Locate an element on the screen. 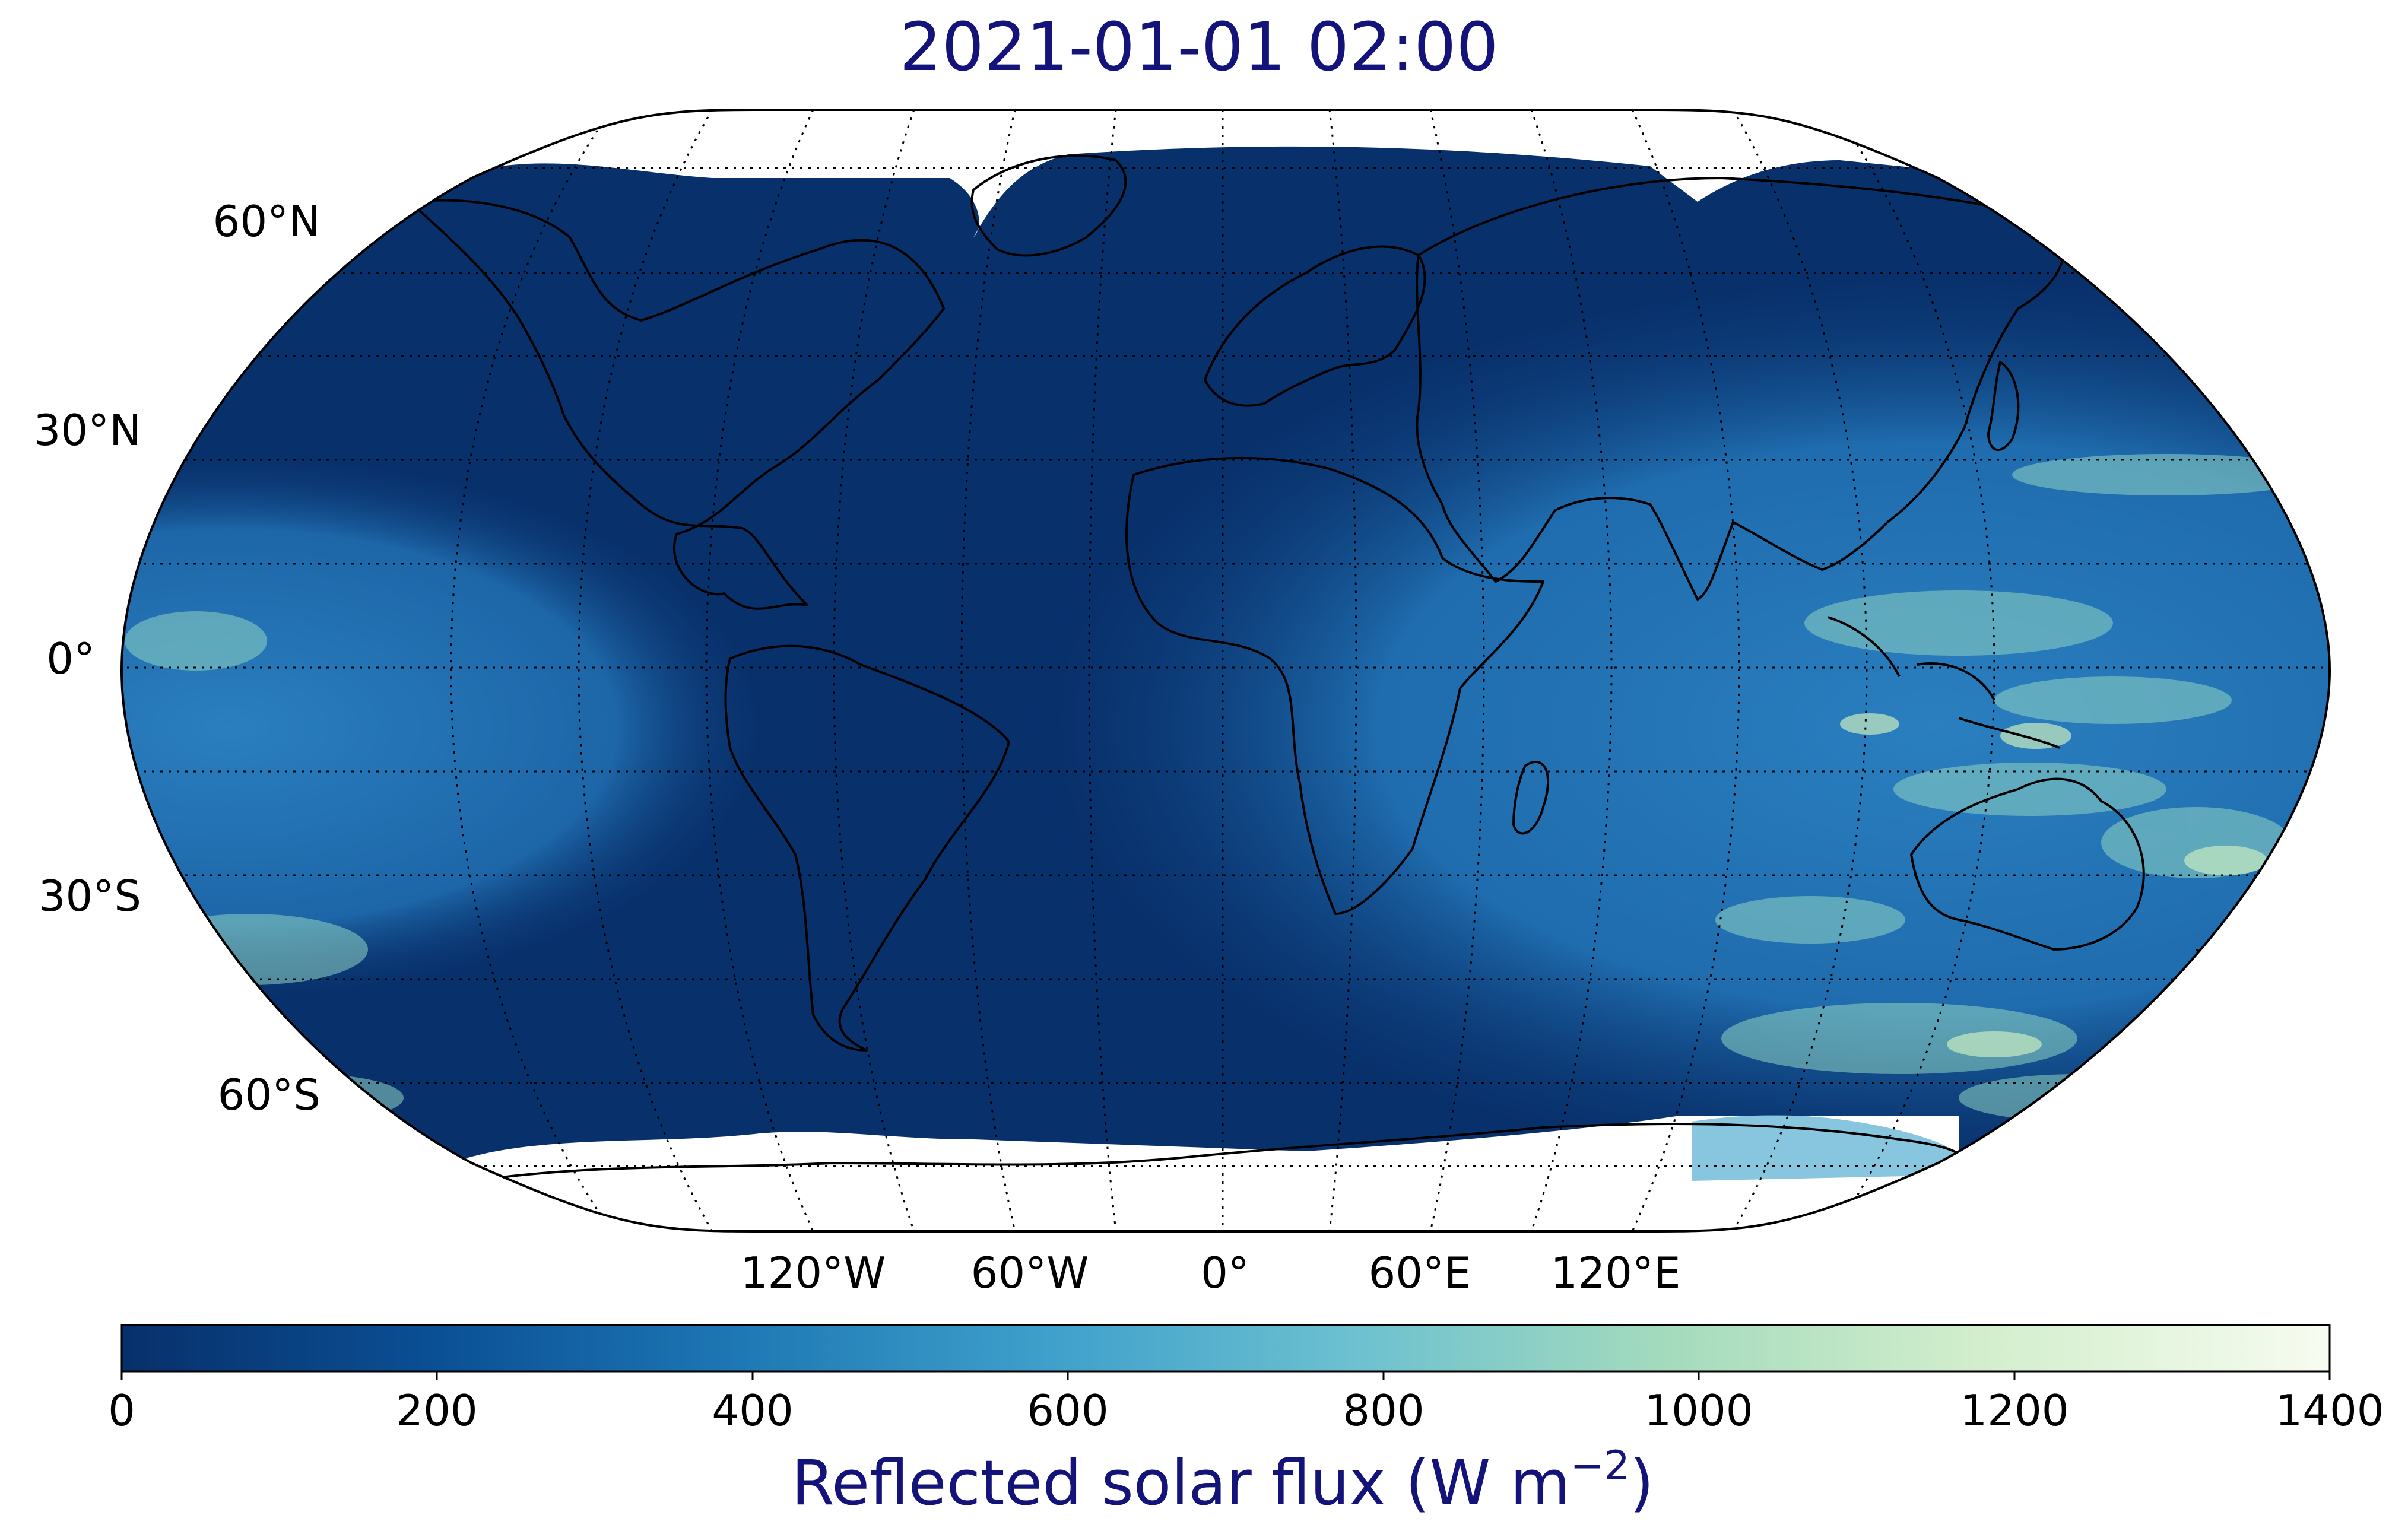 Image resolution: width=2408 pixels, height=1531 pixels. colorbar-label: Reflected solar flux (W m−2) is located at coordinates (1223, 1481).